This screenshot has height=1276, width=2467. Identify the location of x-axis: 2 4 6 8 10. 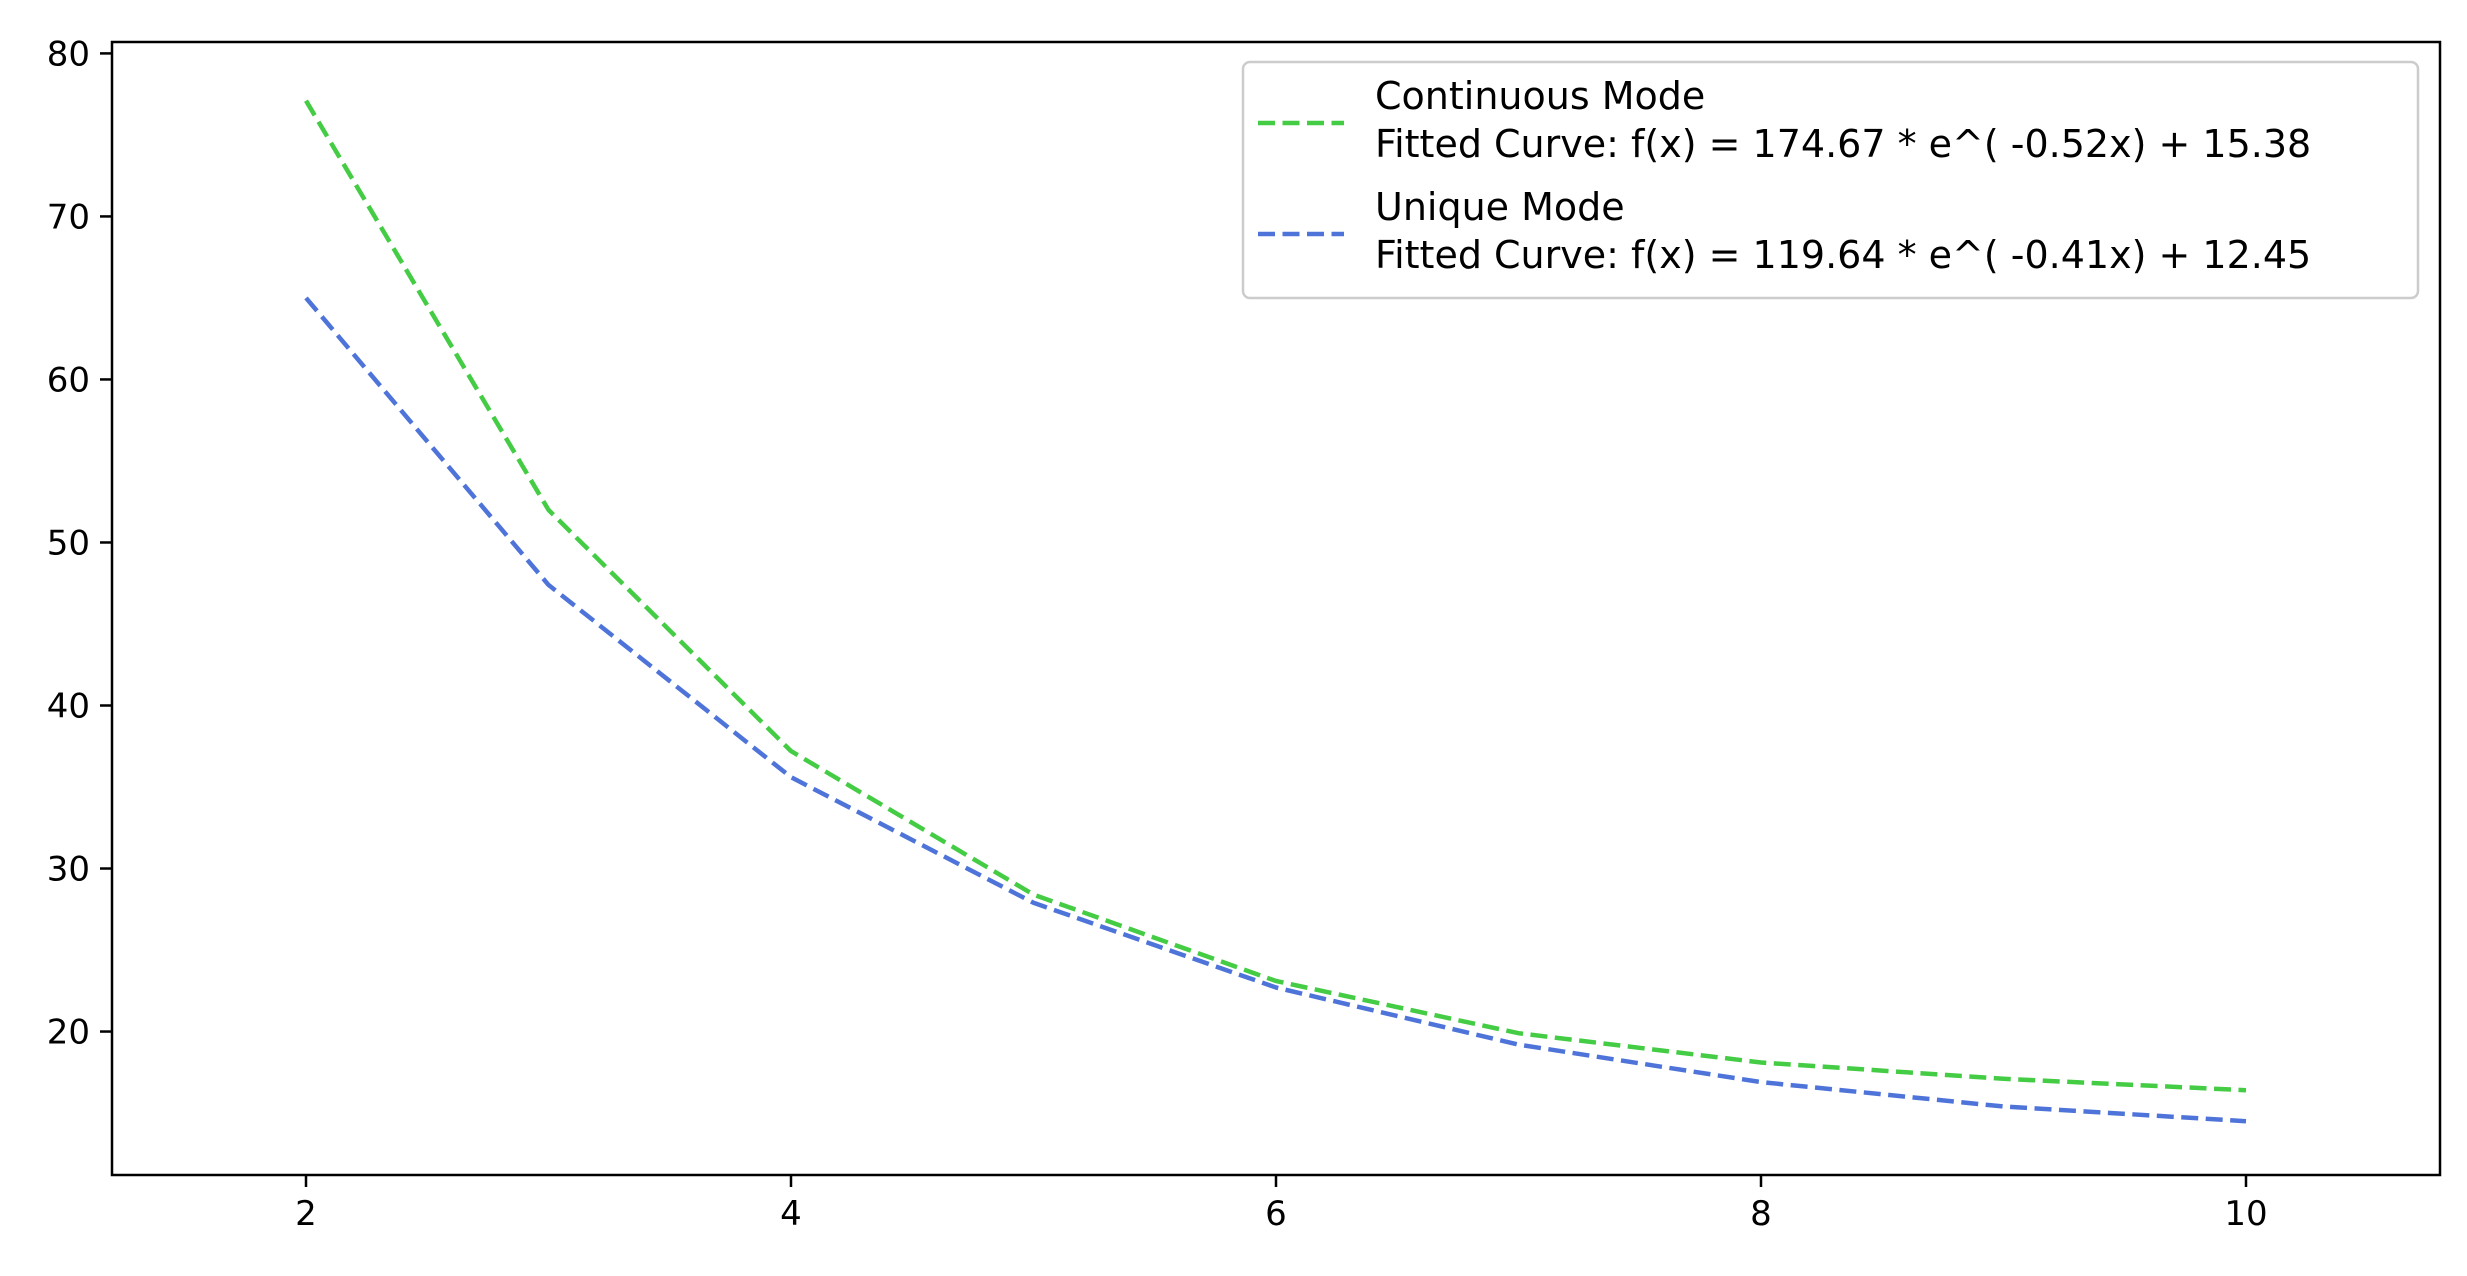
(1281, 1204).